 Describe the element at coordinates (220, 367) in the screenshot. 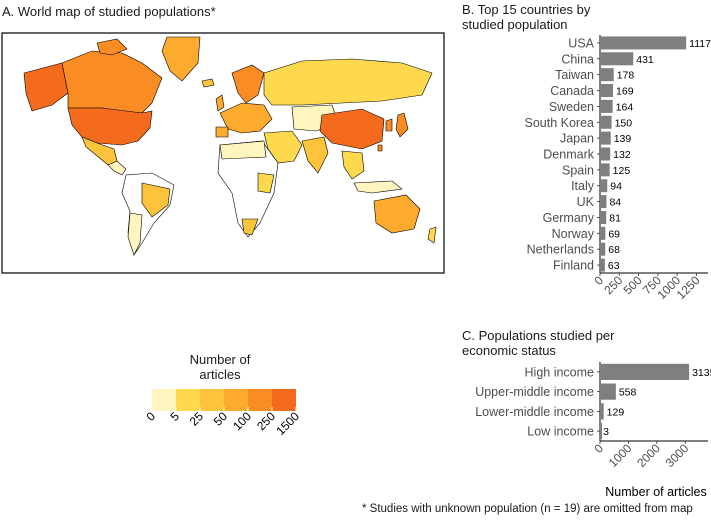

I see `legend-title: Number of articles` at that location.